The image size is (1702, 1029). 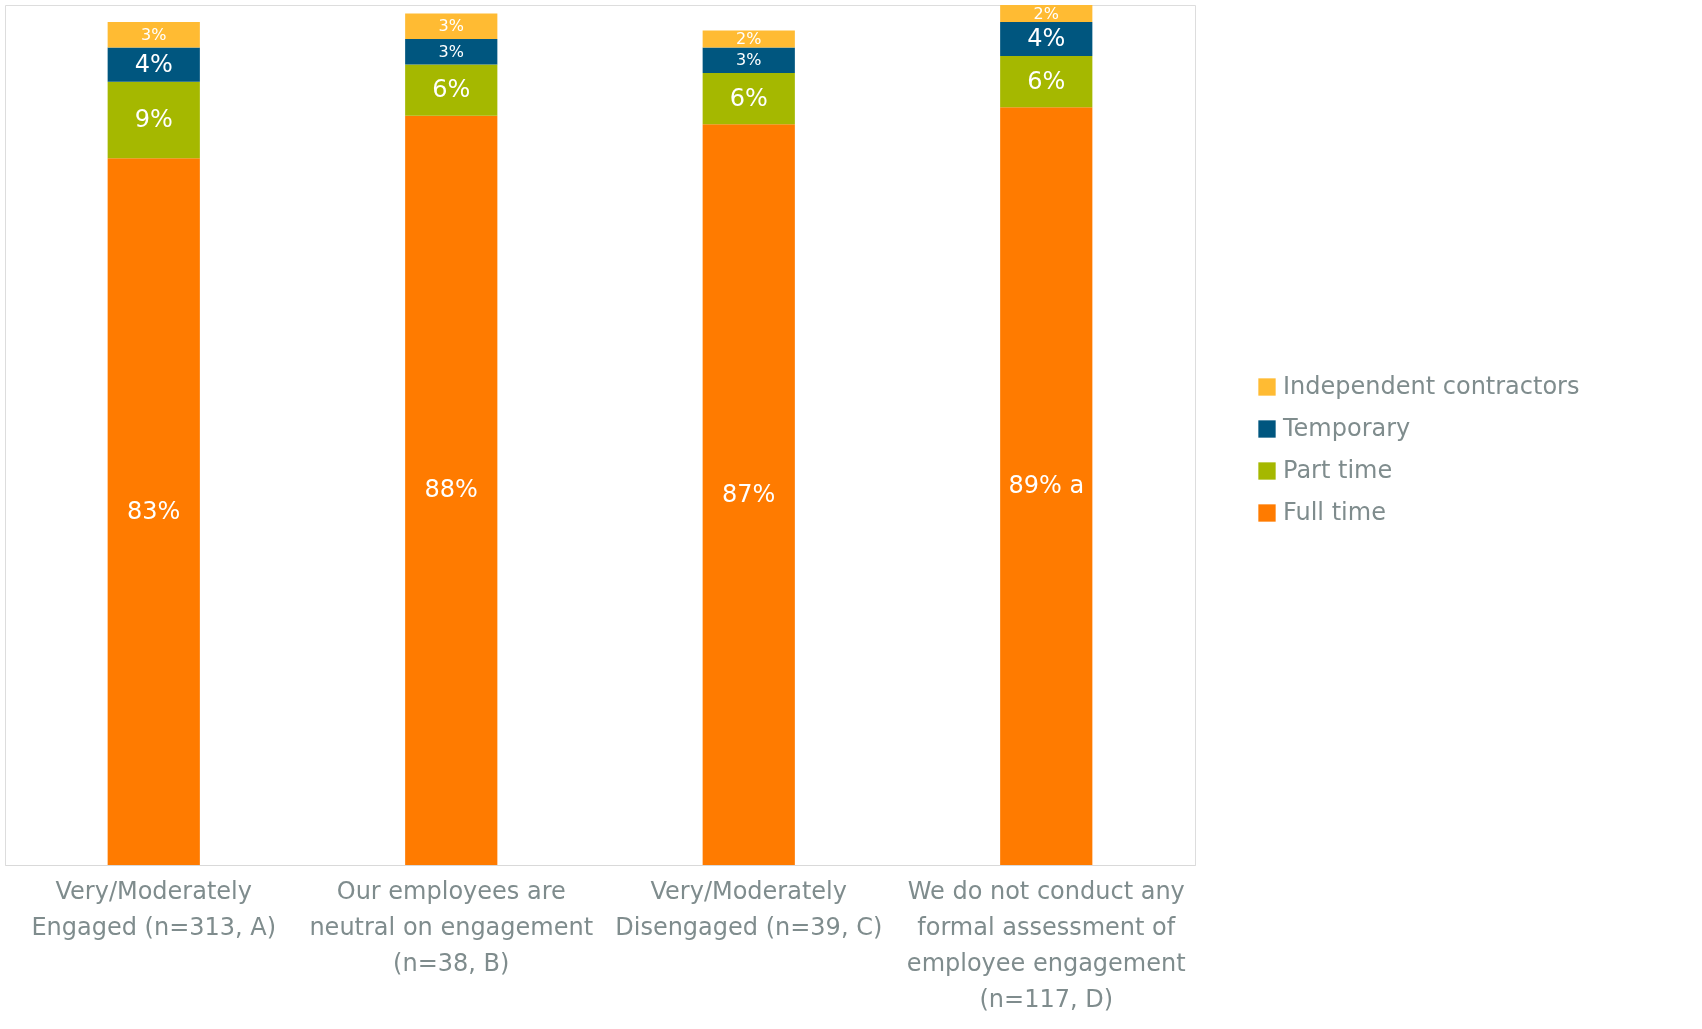 I want to click on x-tick-label: Very/Moderately Engaged (n=313, A), so click(x=154, y=908).